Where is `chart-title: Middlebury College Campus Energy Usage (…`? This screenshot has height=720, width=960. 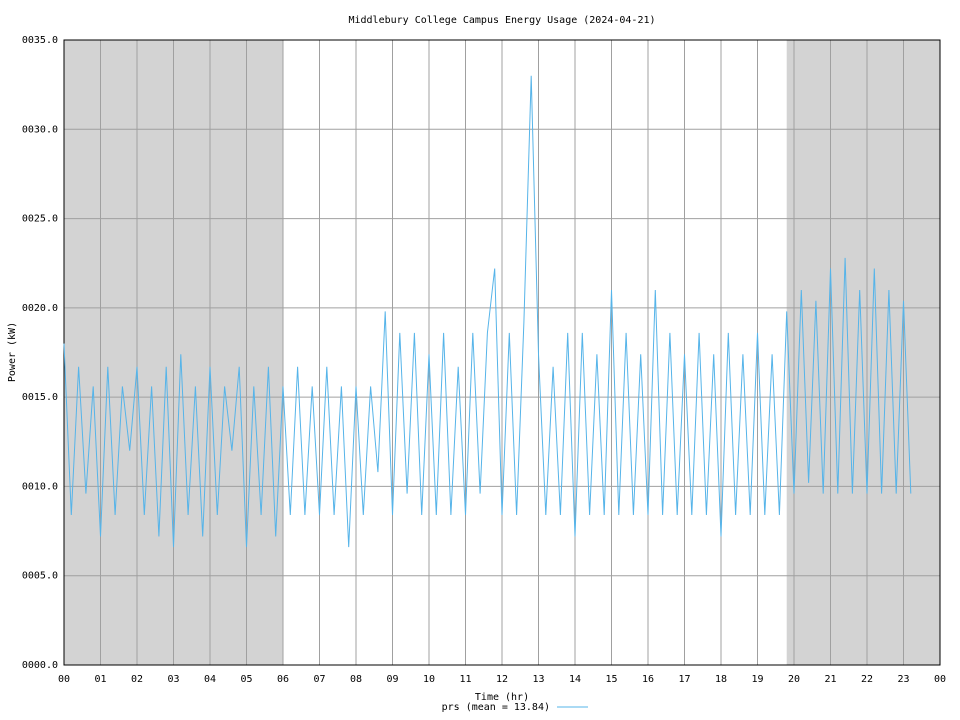 chart-title: Middlebury College Campus Energy Usage (… is located at coordinates (501, 20).